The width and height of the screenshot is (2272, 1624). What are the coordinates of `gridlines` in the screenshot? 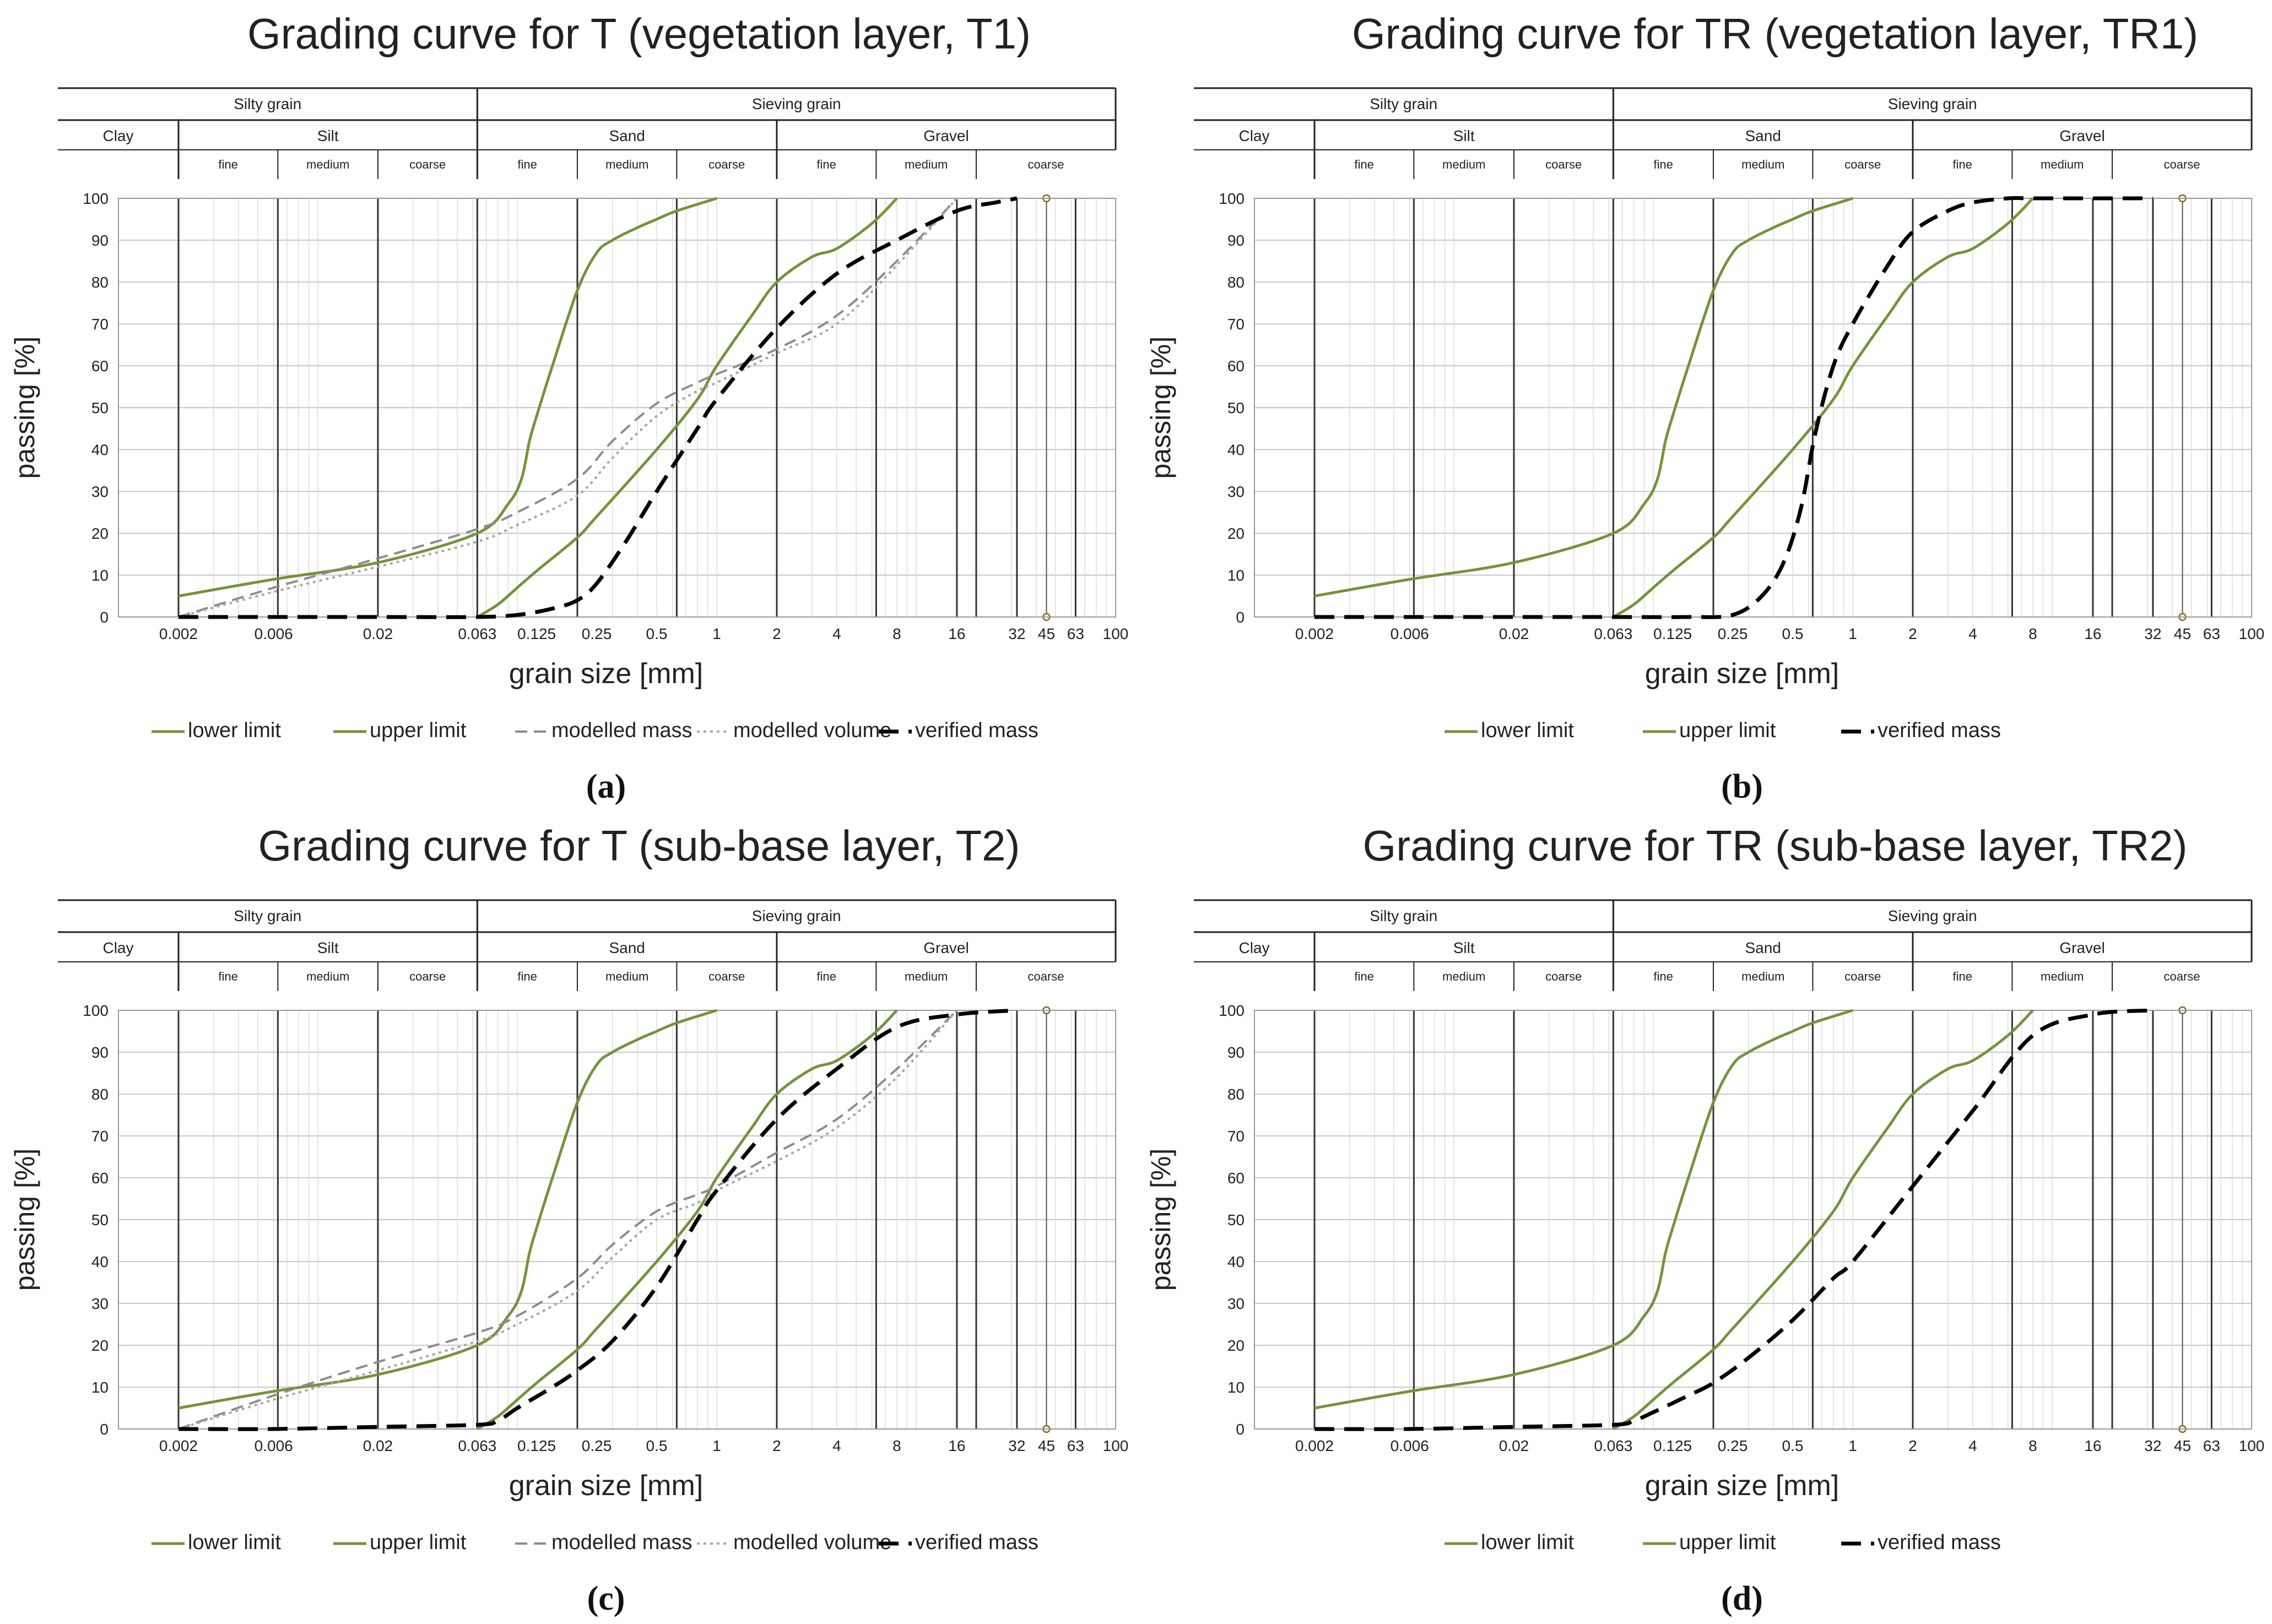 It's located at (1753, 1220).